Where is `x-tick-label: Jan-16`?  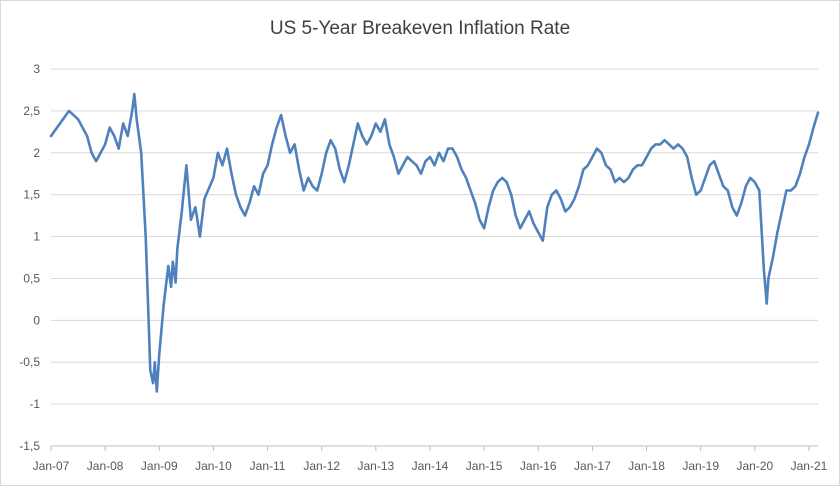
x-tick-label: Jan-16 is located at coordinates (538, 466).